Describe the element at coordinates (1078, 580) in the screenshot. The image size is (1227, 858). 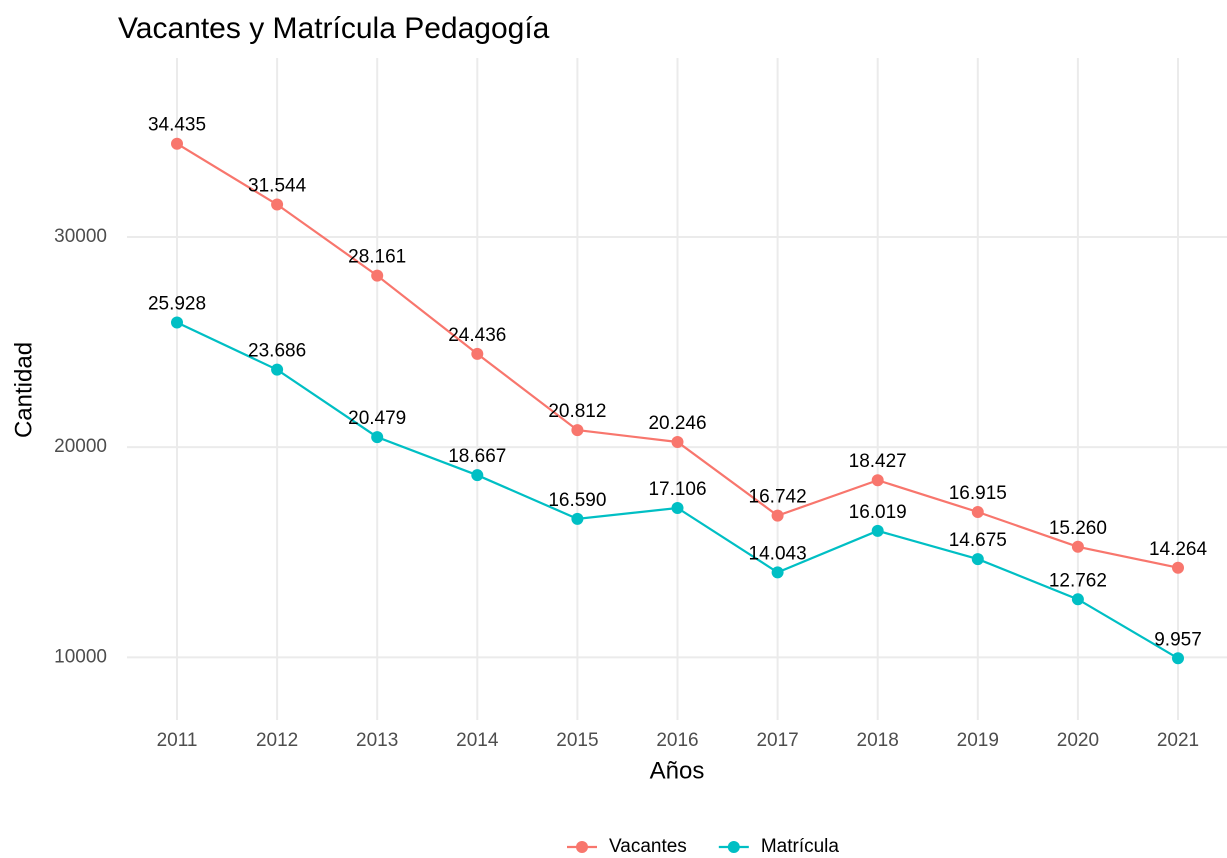
I see `value-label: 12.762` at that location.